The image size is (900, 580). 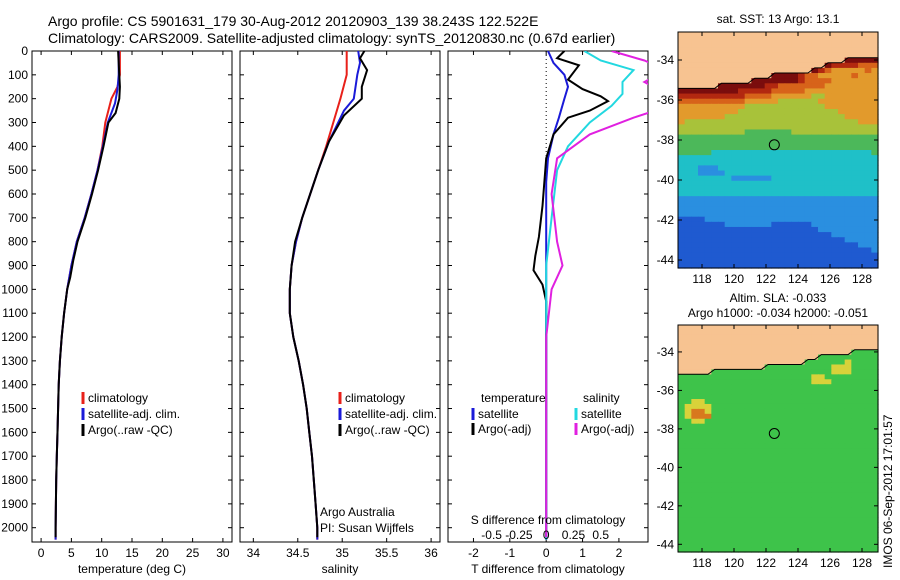 I want to click on pi-label: PI: Susan Wijffels, so click(x=367, y=528).